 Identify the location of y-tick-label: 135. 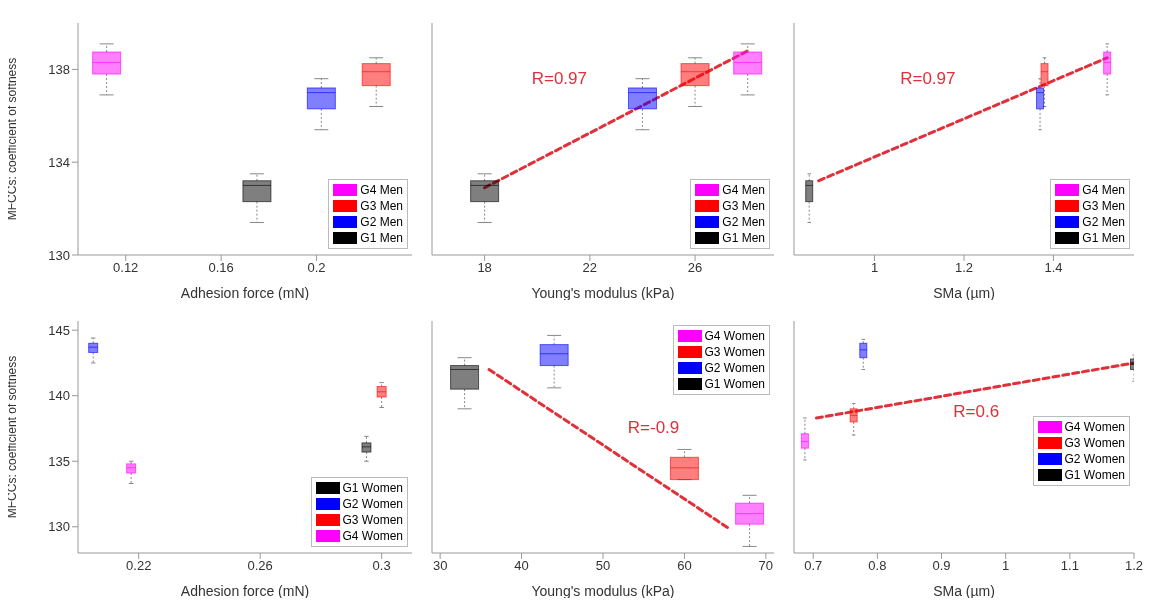
(59, 461).